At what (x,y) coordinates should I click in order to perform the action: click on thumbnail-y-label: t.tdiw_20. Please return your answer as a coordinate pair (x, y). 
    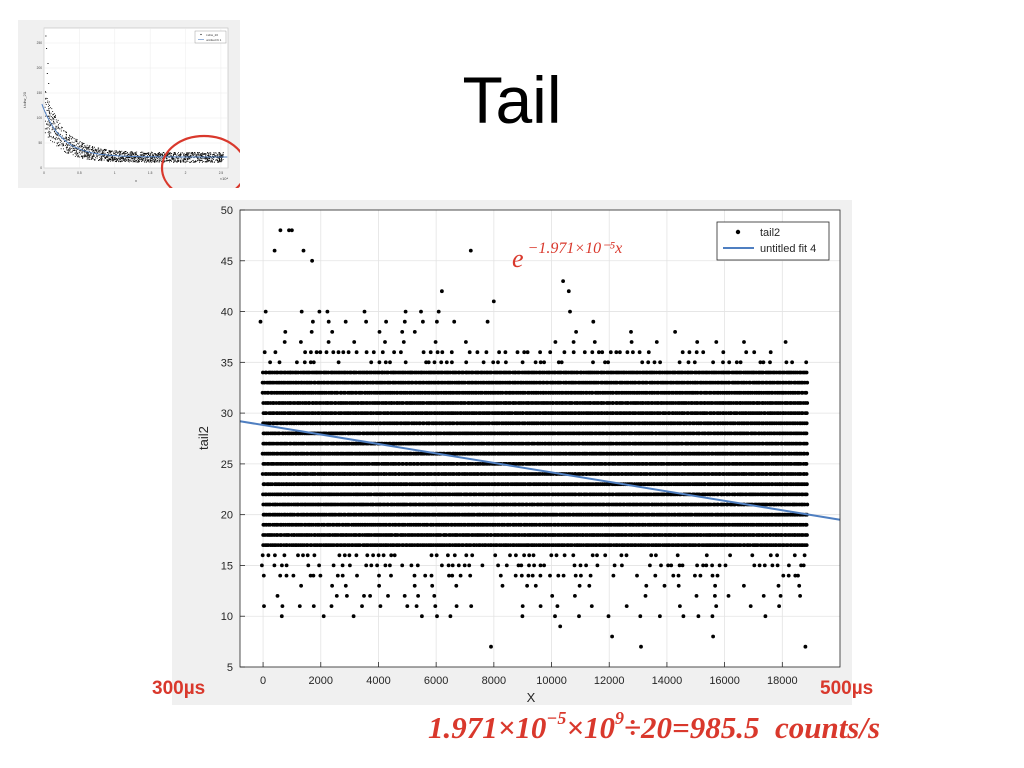
    Looking at the image, I should click on (24, 99).